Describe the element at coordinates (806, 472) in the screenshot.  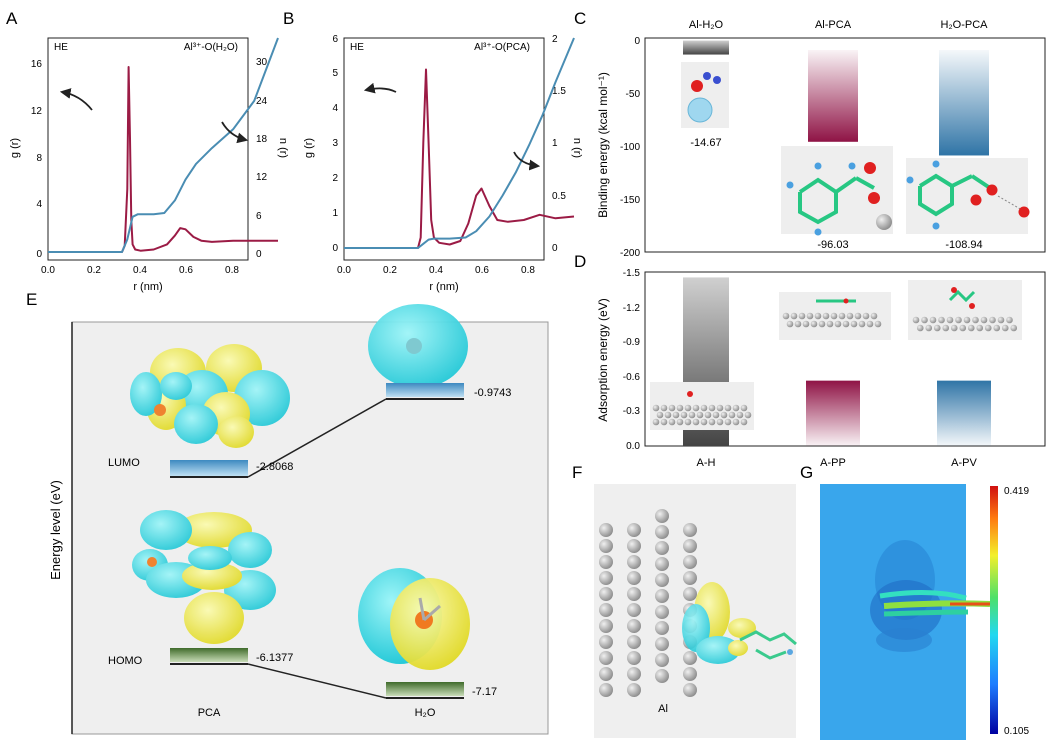
I see `panel-g-letter: G` at that location.